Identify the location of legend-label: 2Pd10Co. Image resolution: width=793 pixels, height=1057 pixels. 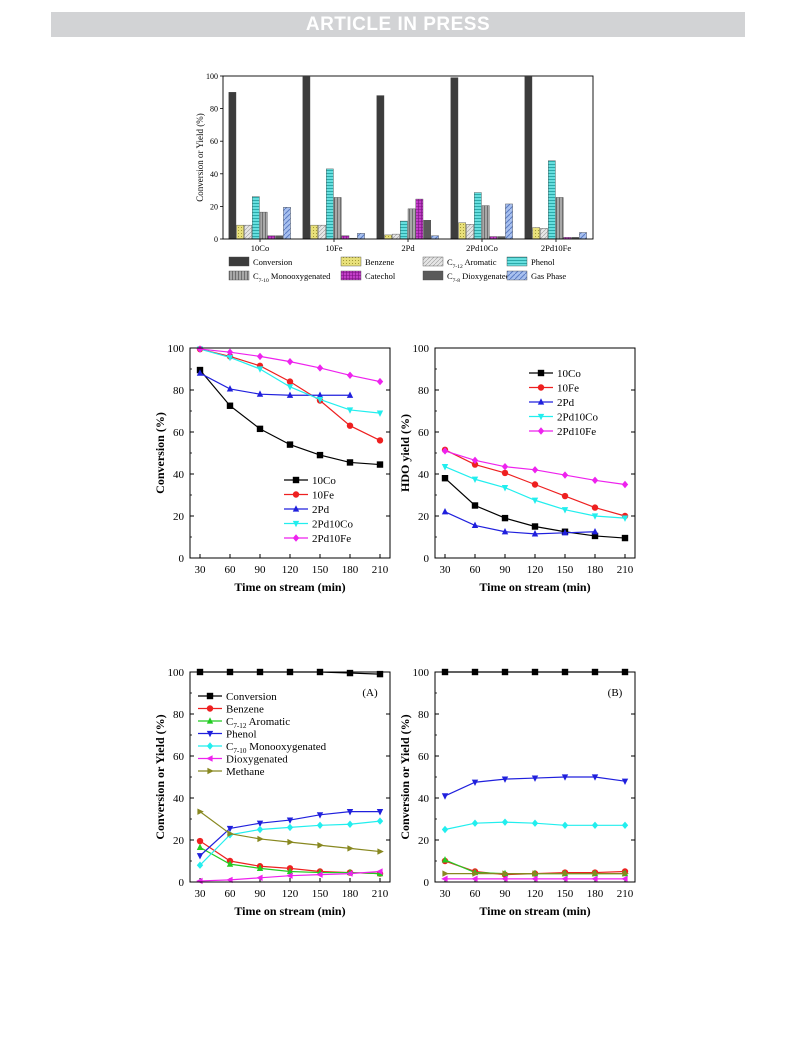
(577, 418).